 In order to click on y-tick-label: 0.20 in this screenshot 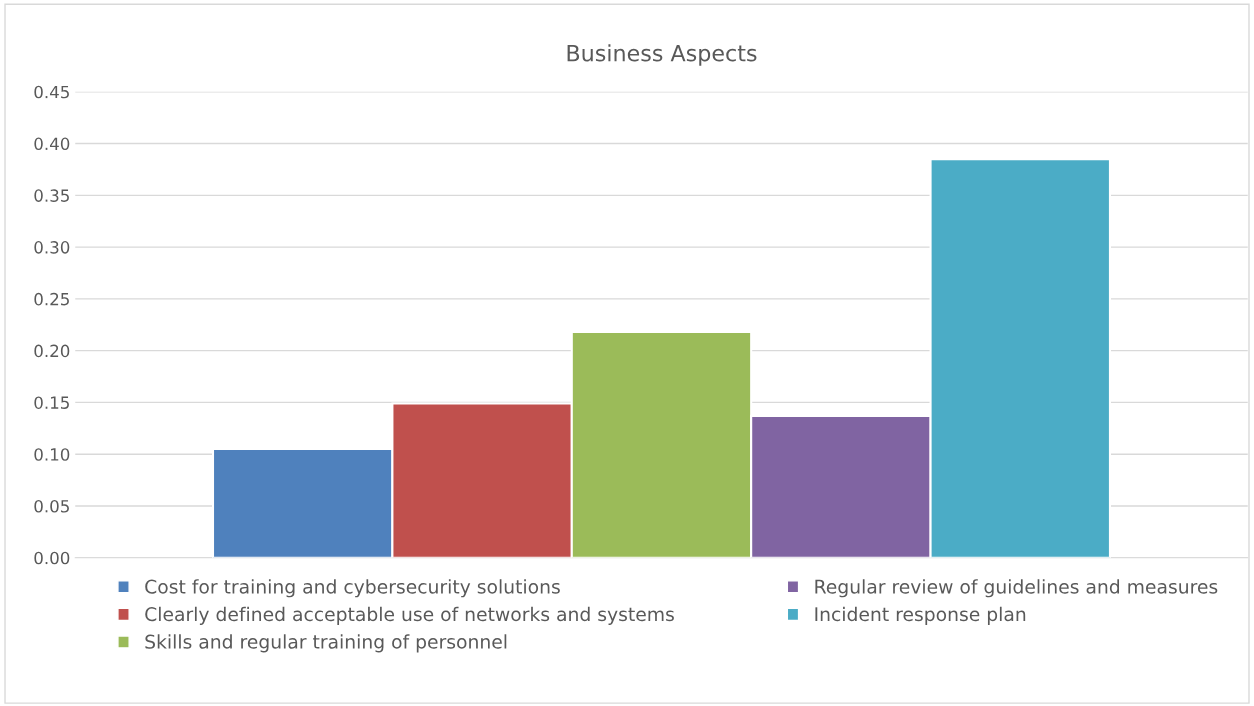, I will do `click(52, 351)`.